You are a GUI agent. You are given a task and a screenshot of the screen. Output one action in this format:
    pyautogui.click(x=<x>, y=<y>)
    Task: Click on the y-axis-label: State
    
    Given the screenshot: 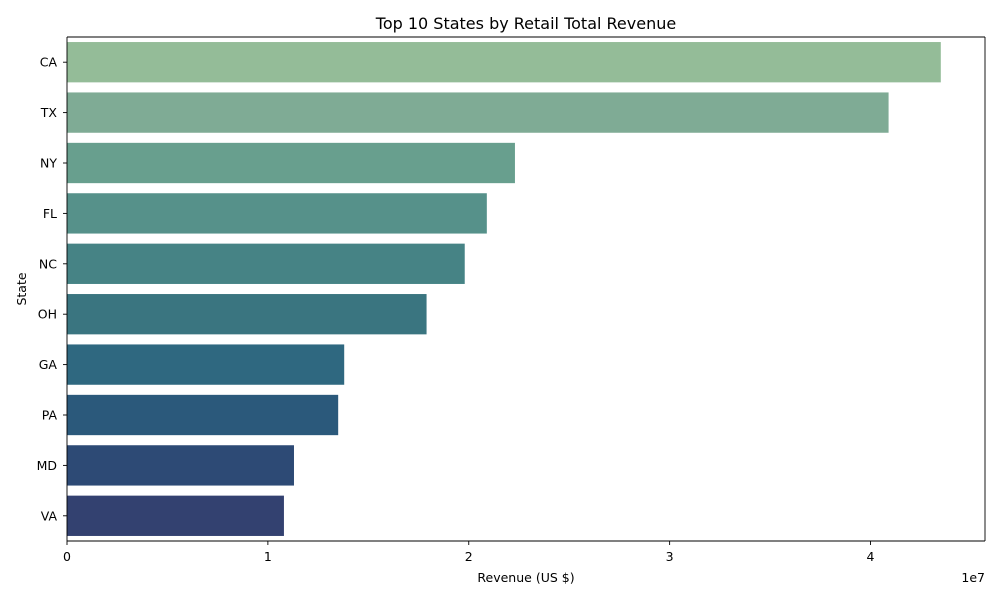 What is the action you would take?
    pyautogui.click(x=21, y=288)
    